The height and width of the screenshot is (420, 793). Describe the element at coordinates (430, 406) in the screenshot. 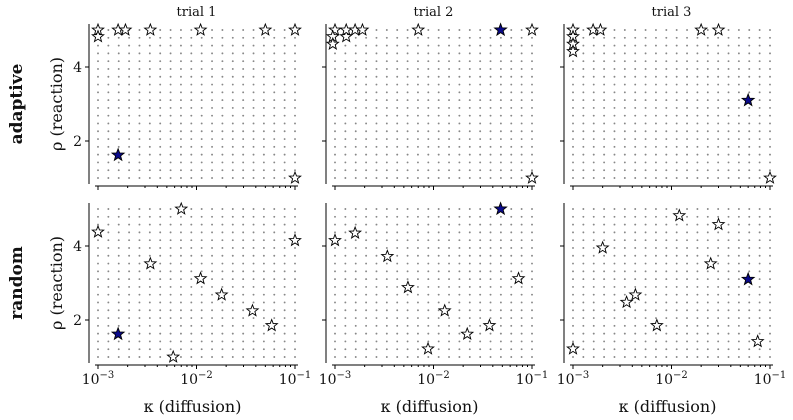

I see `x-axis-label: κ (diffusion)` at that location.